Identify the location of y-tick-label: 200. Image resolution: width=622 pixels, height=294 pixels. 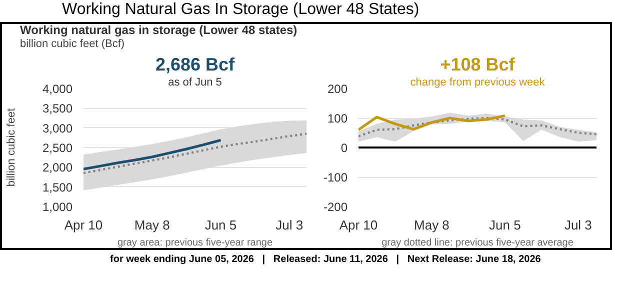
(337, 89).